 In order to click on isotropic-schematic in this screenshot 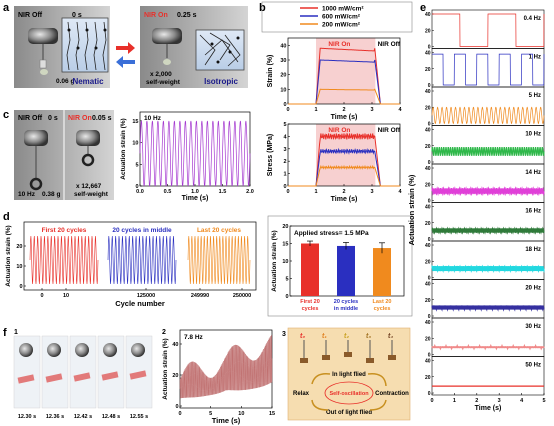, I will do `click(220, 50)`.